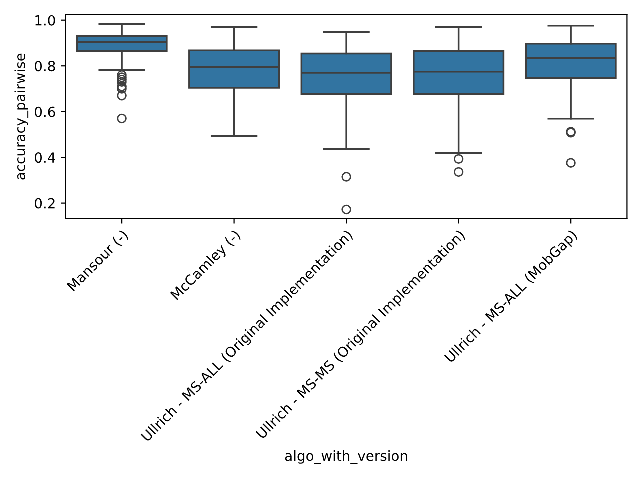 The width and height of the screenshot is (640, 480). Describe the element at coordinates (346, 457) in the screenshot. I see `x-axis-title: algo_with_version` at that location.